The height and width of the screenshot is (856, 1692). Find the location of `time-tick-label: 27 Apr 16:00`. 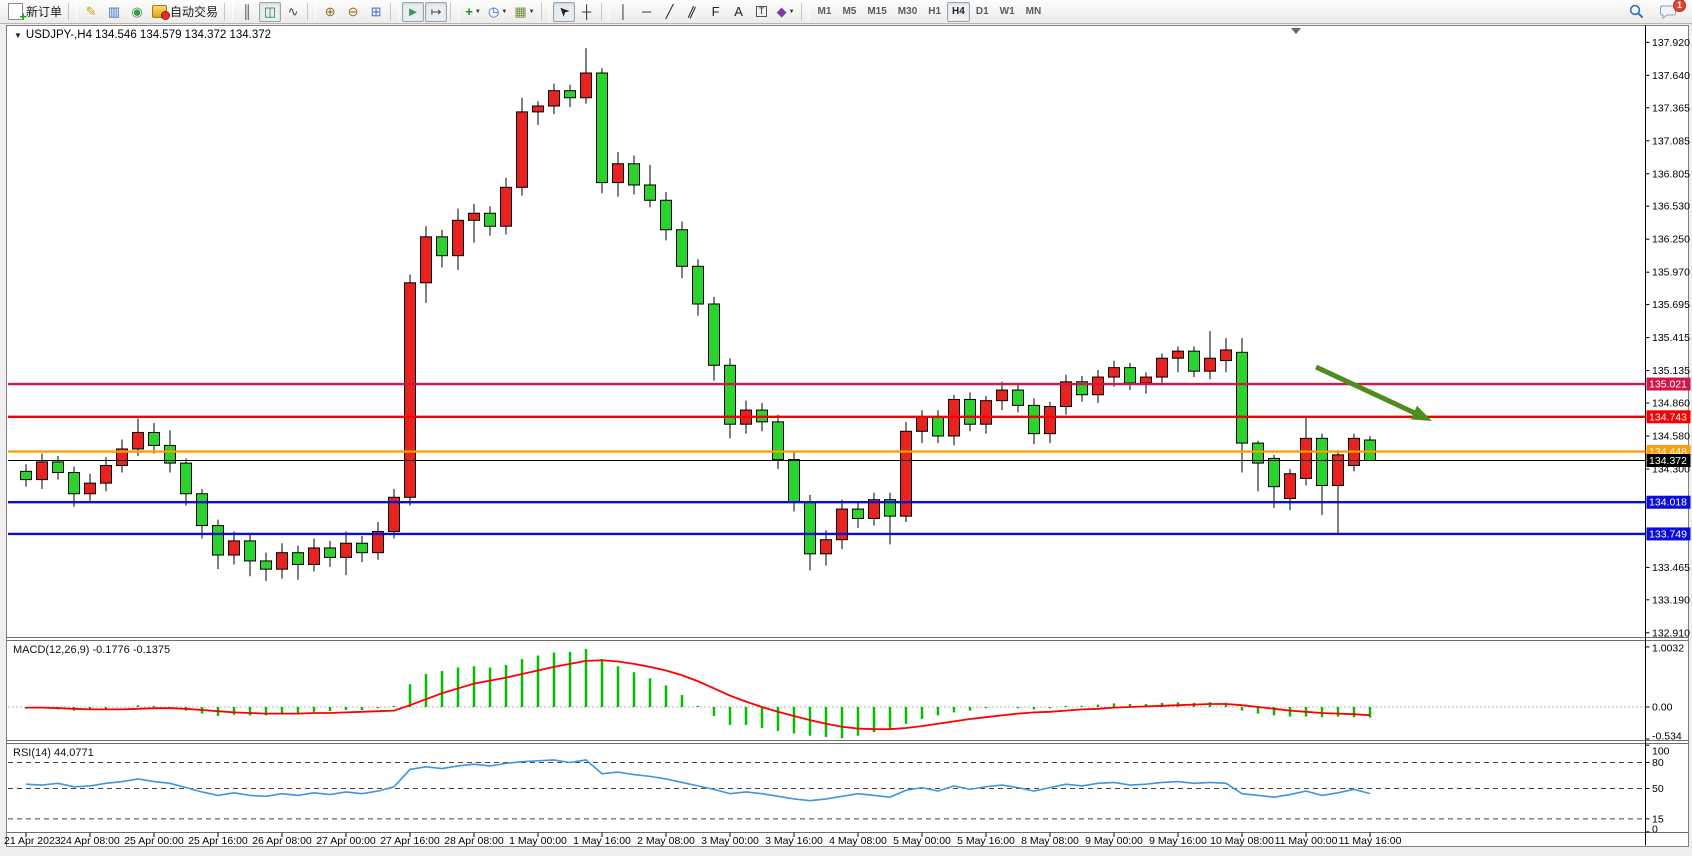

time-tick-label: 27 Apr 16:00 is located at coordinates (410, 841).